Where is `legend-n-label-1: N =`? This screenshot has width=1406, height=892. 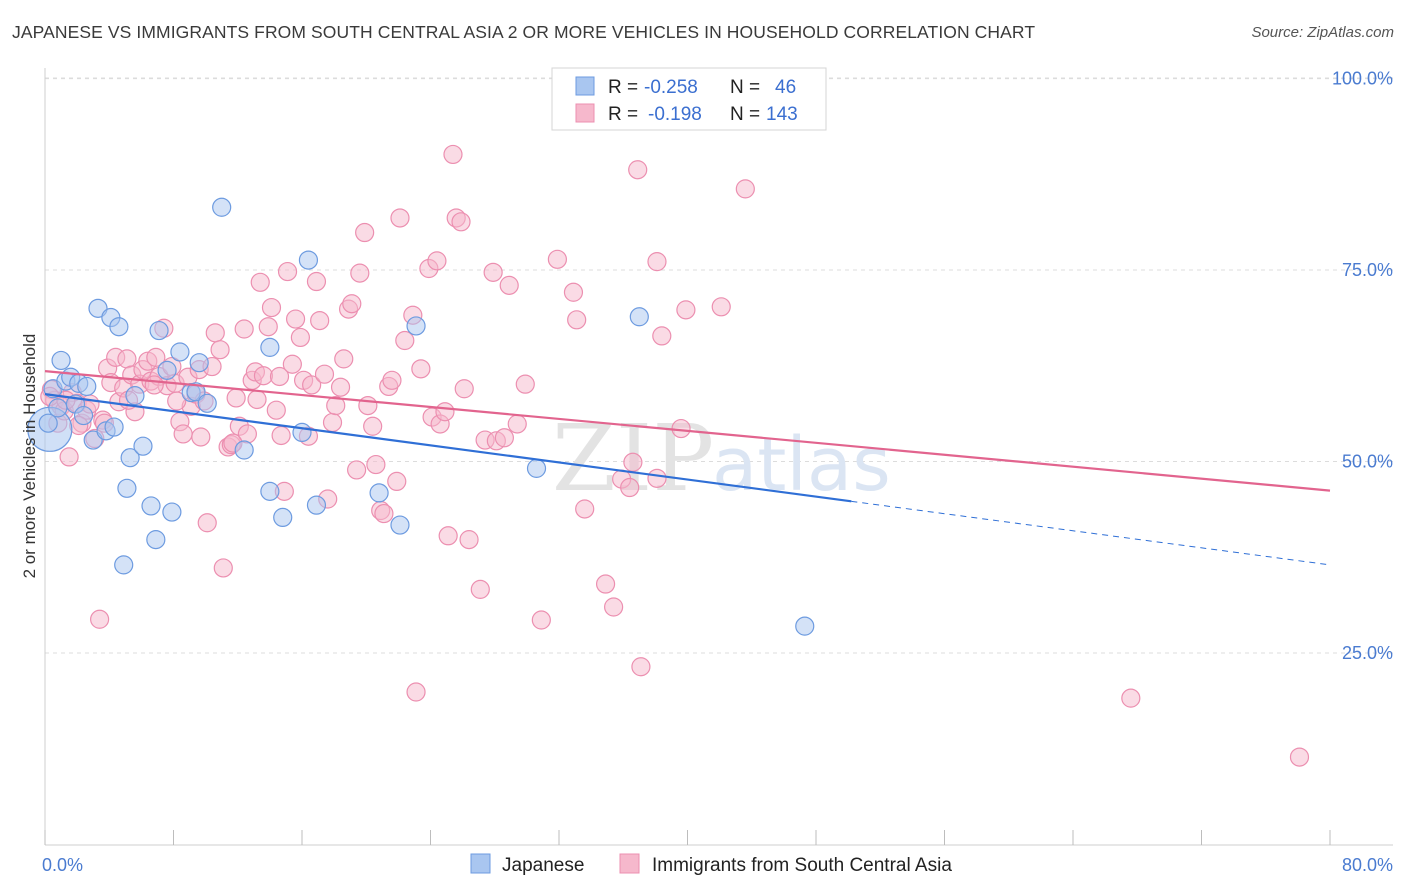
legend-n-label-1: N = is located at coordinates (745, 87).